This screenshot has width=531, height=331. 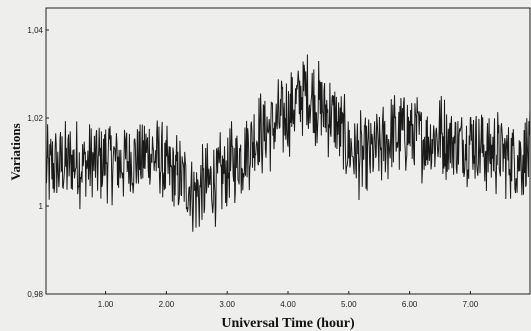 I want to click on x-tick-label: 2.00, so click(x=167, y=304).